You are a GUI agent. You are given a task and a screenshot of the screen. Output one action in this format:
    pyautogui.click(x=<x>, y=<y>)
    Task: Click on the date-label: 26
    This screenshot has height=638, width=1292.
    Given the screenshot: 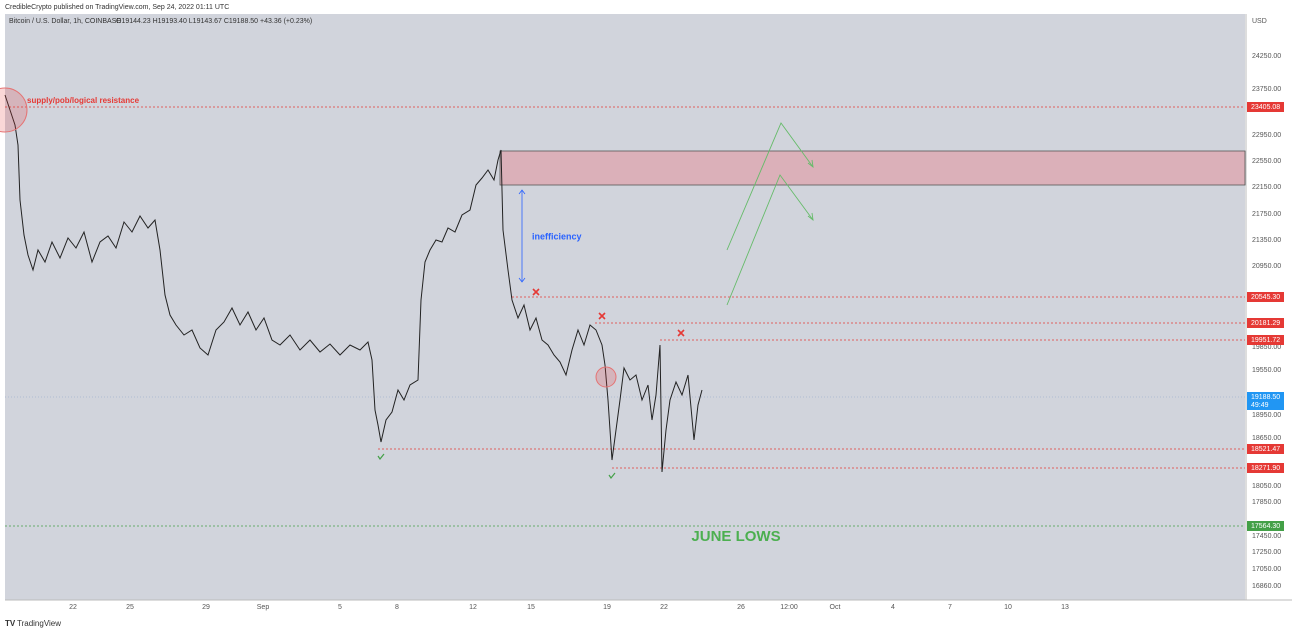 What is the action you would take?
    pyautogui.click(x=741, y=607)
    